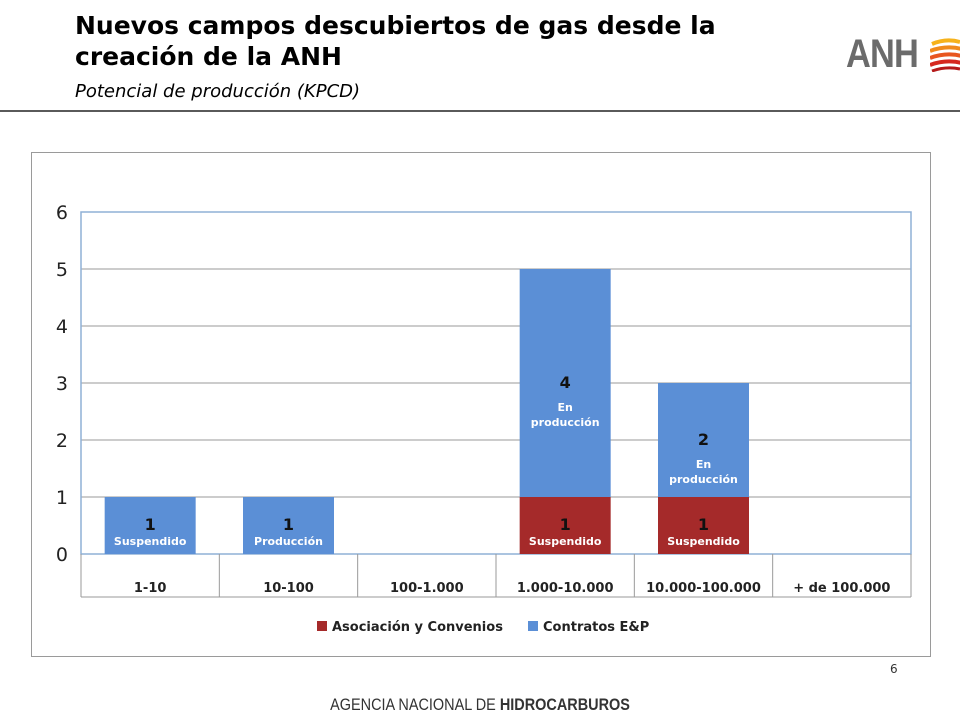  Describe the element at coordinates (882, 54) in the screenshot. I see `logo-text: ANH` at that location.